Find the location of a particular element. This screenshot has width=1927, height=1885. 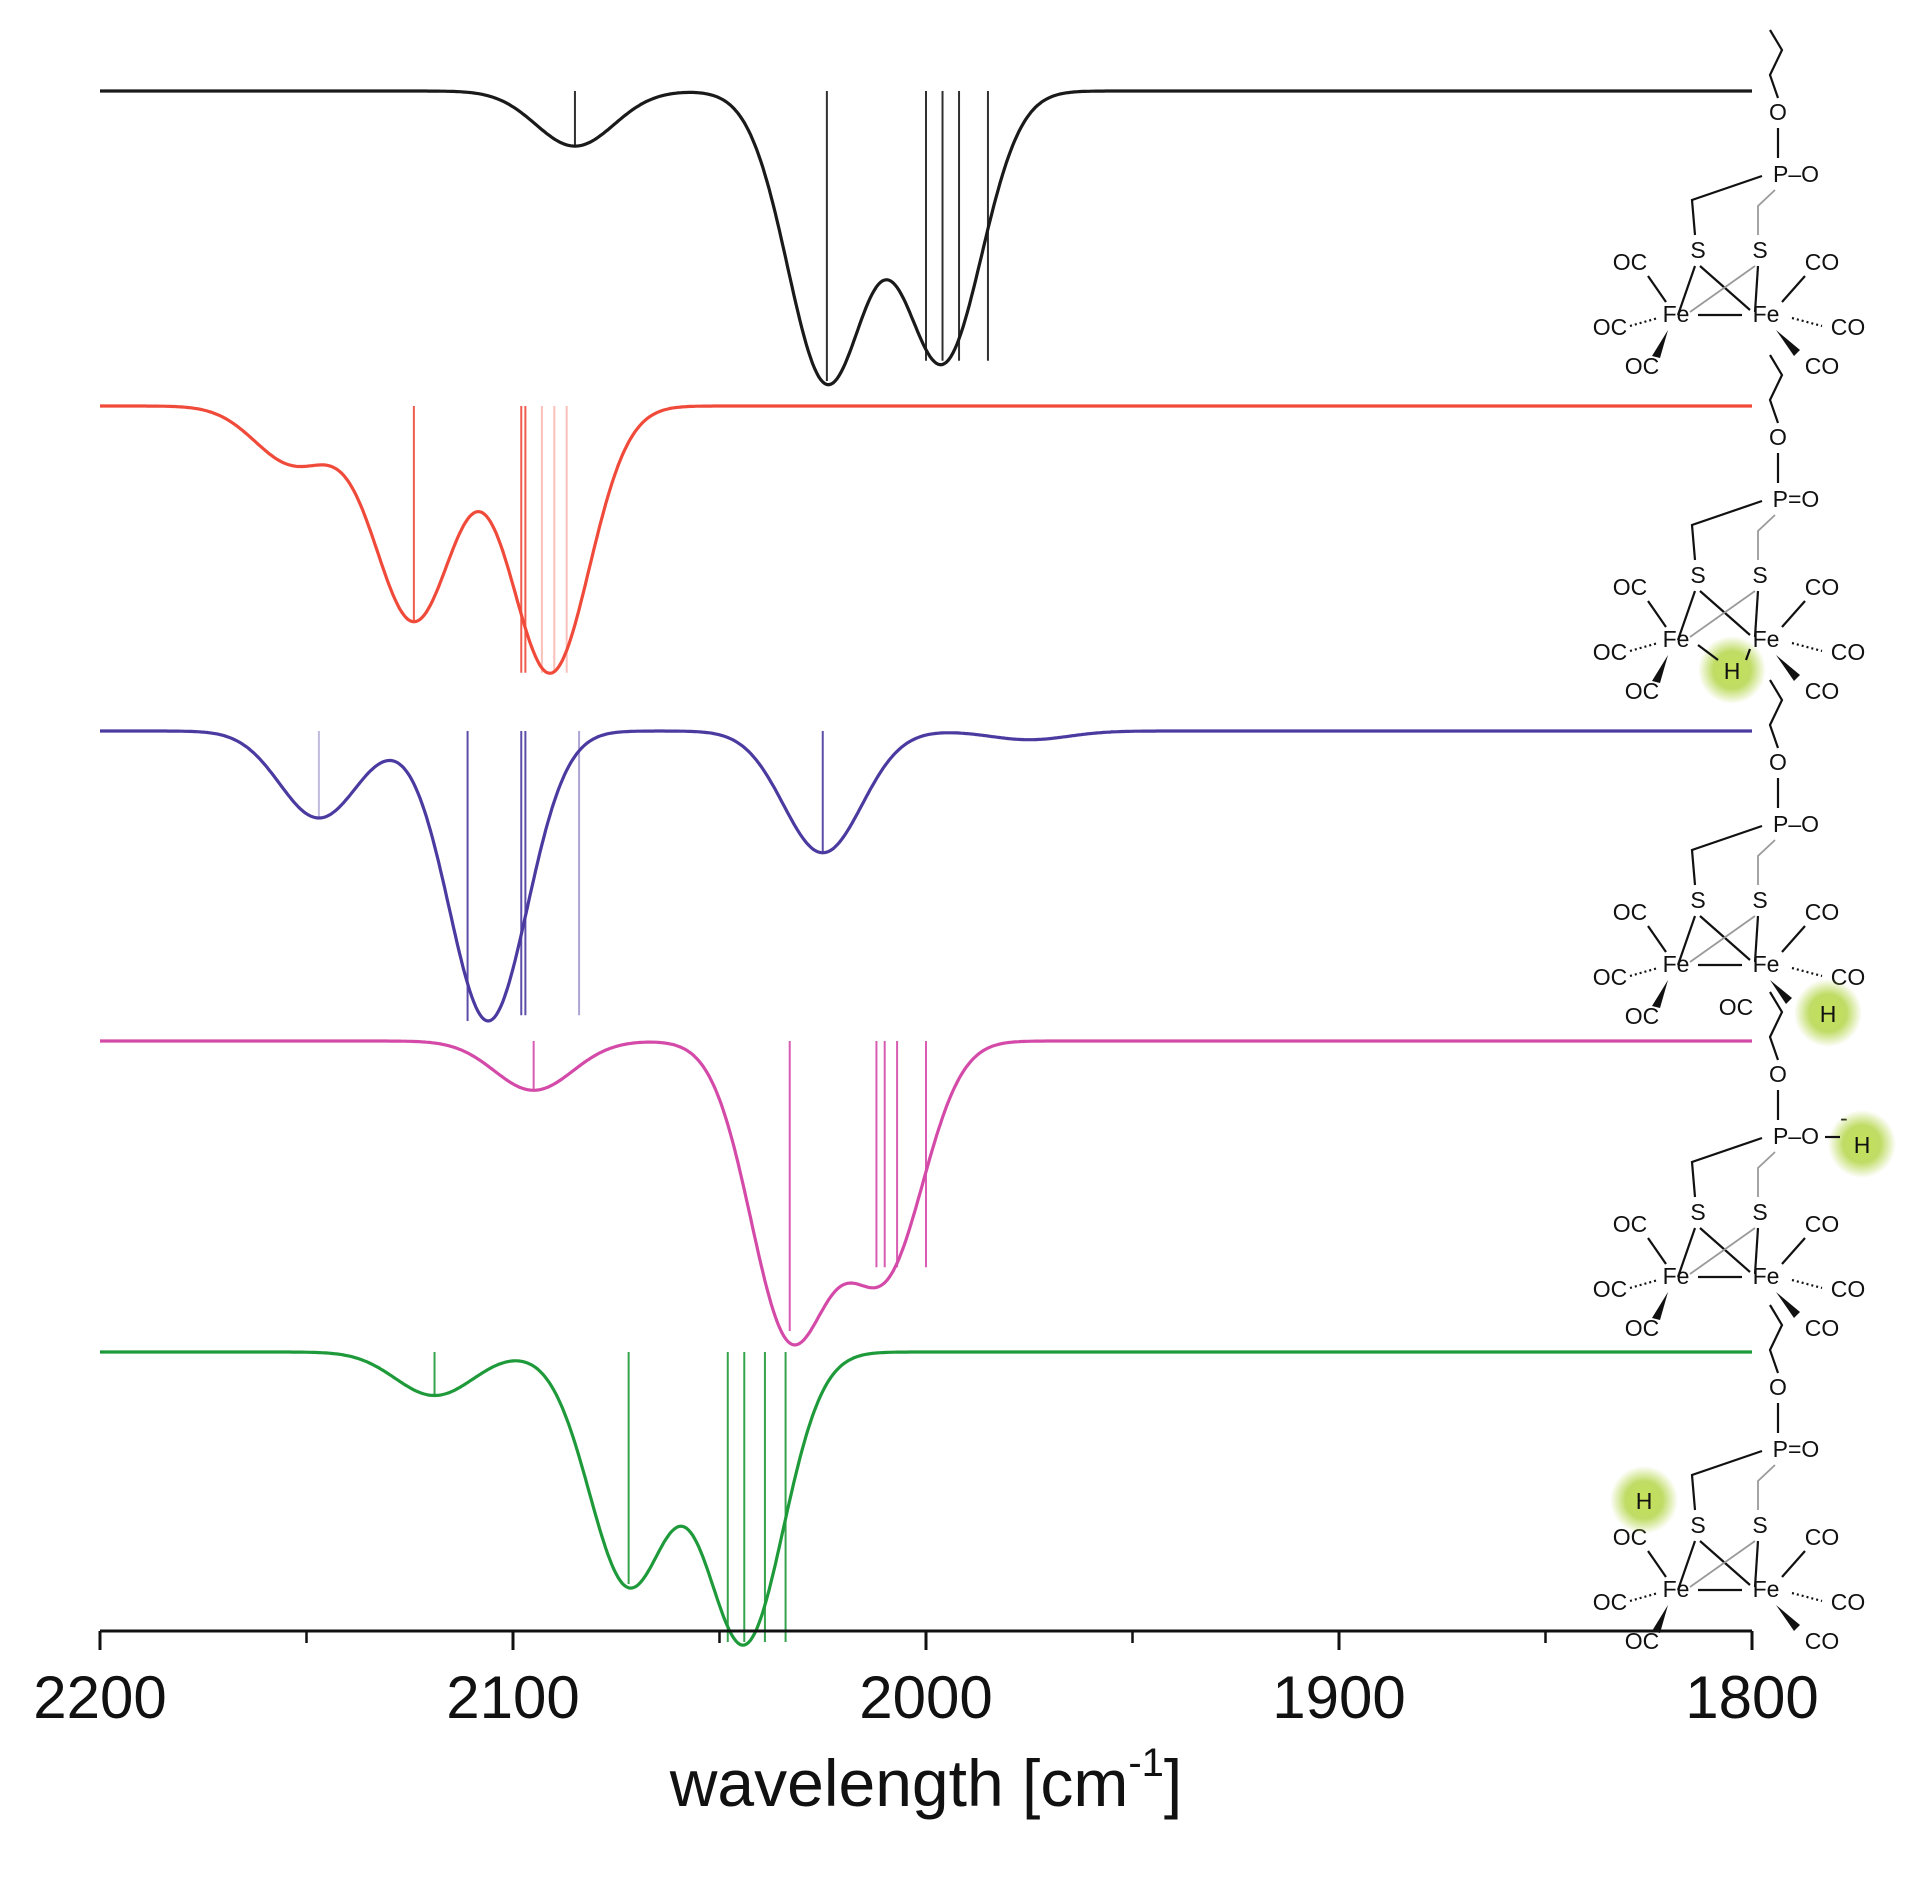

x-tick-label: 2100 is located at coordinates (512, 1697).